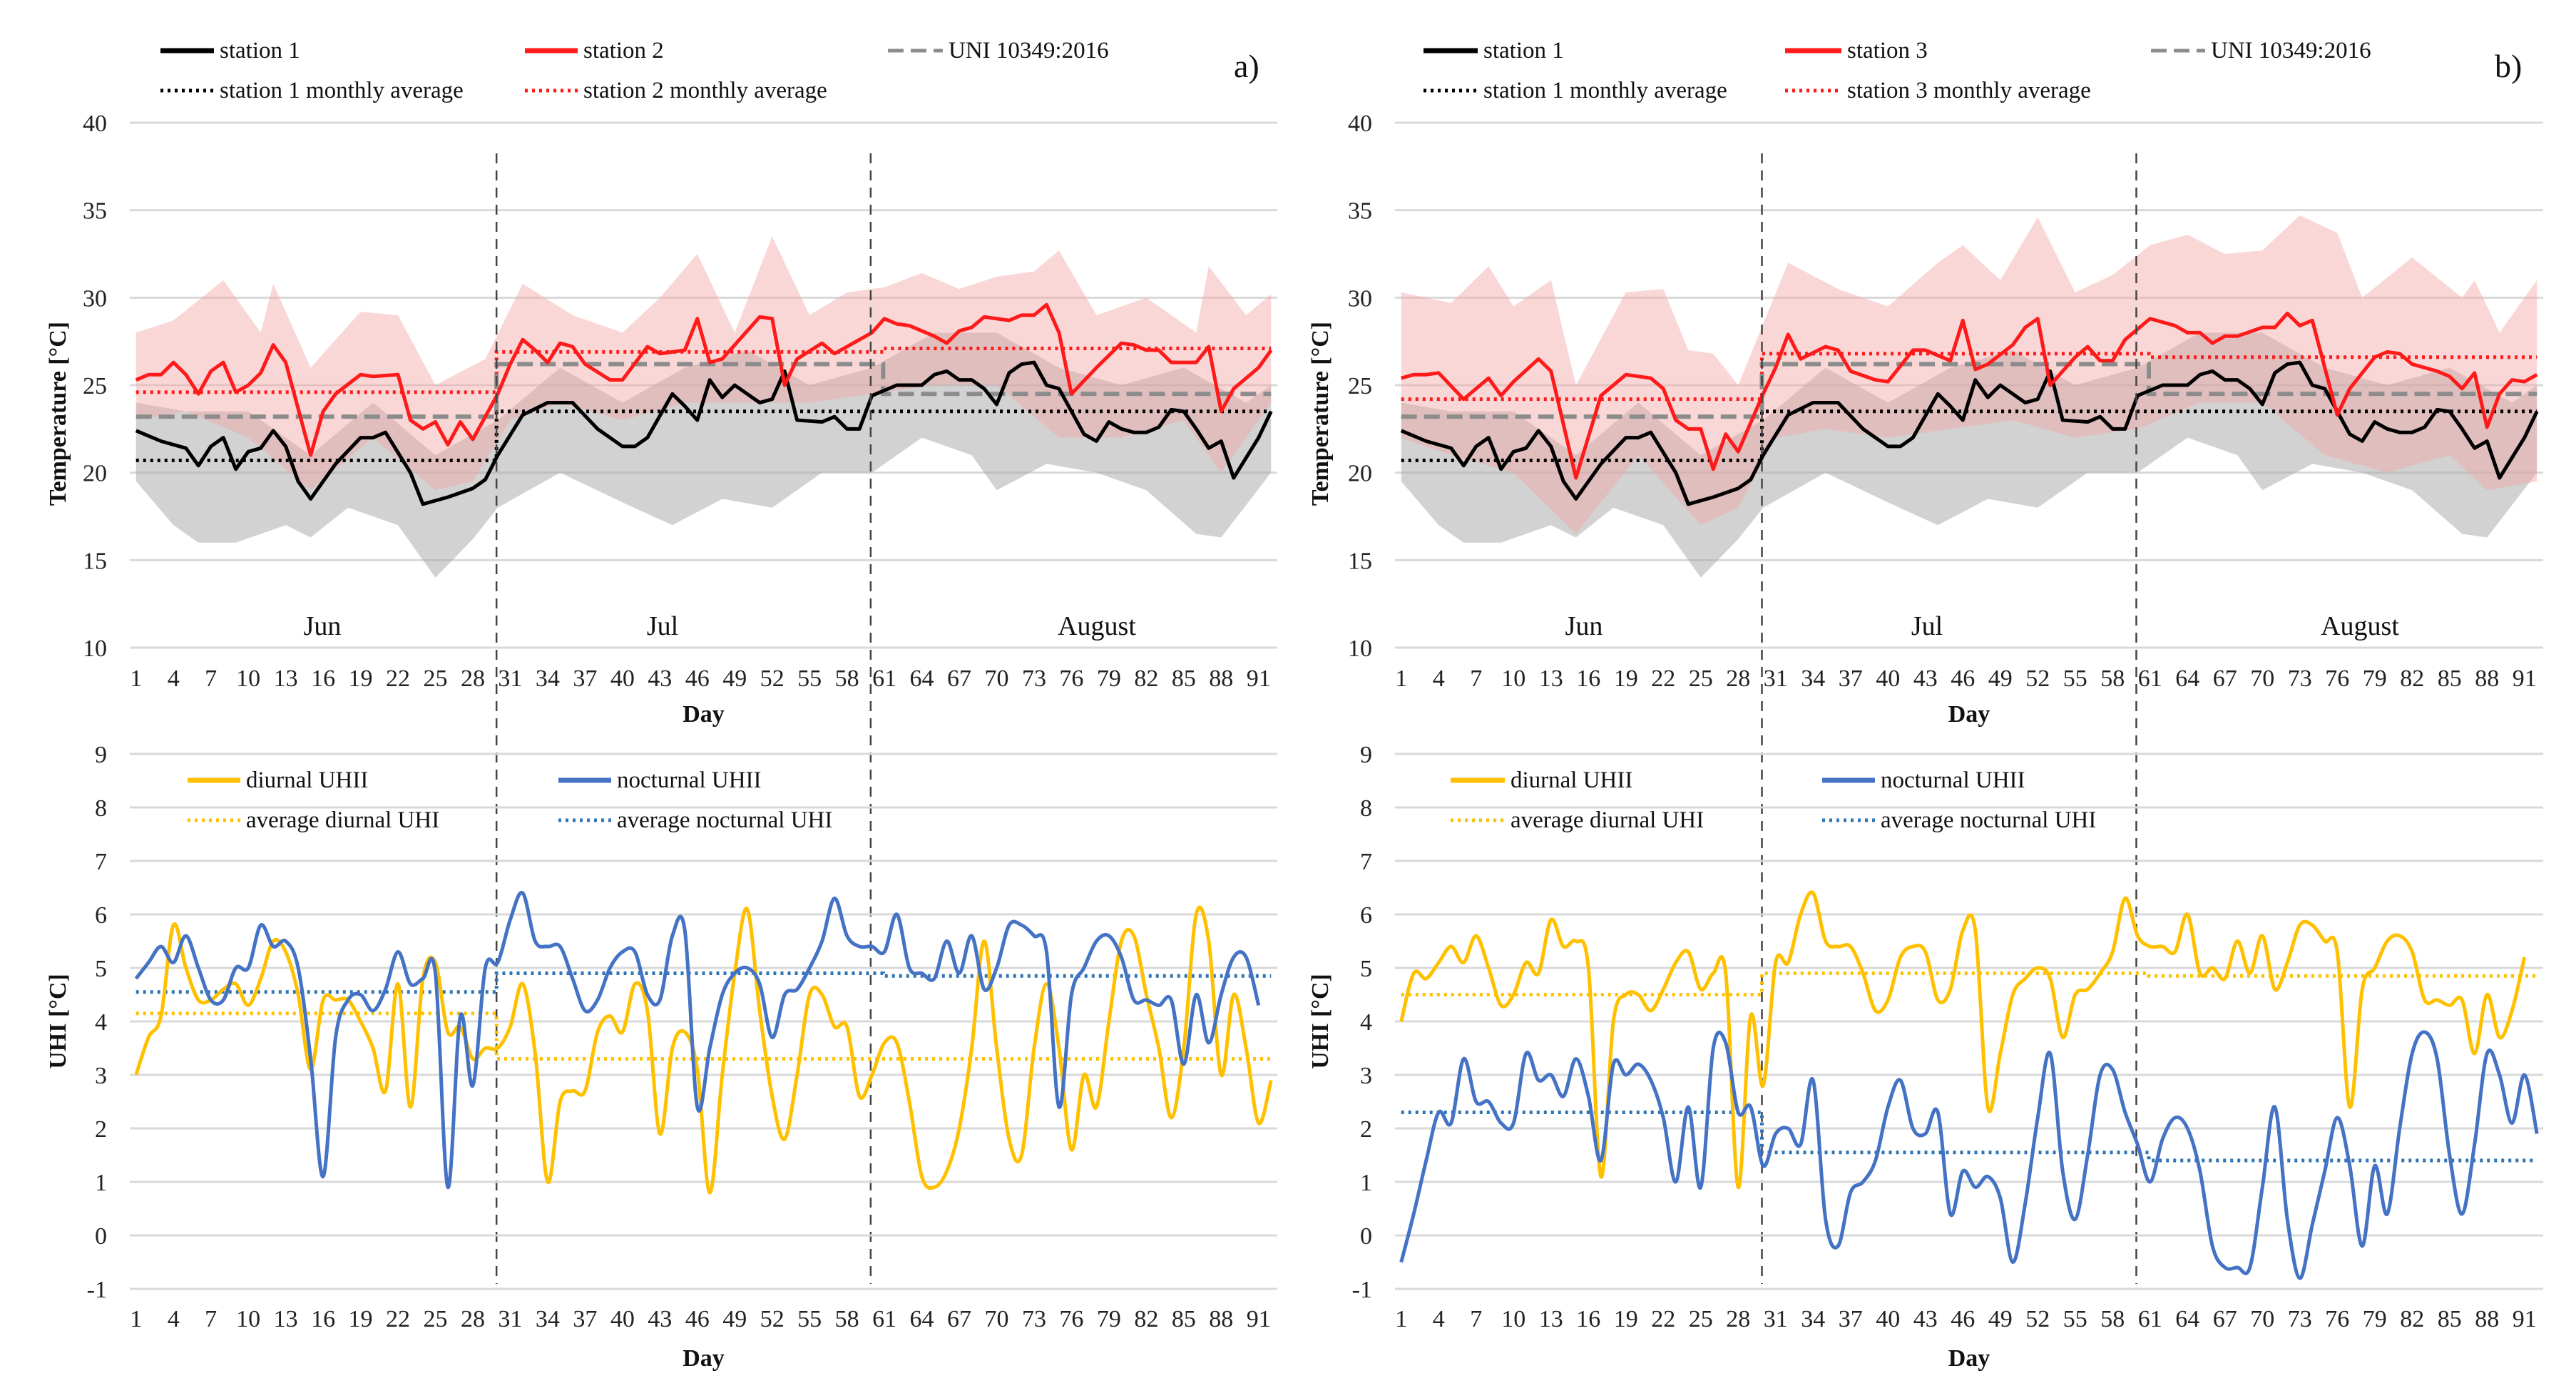 Image resolution: width=2576 pixels, height=1398 pixels. Describe the element at coordinates (95, 211) in the screenshot. I see `y-tick-label: 35` at that location.